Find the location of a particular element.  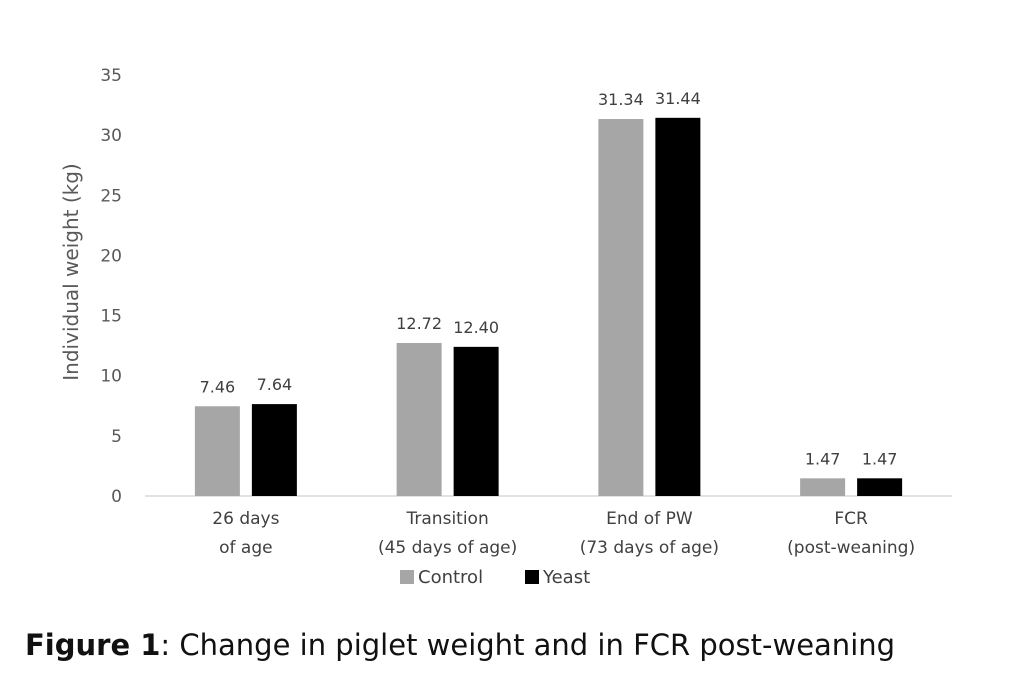

y-tick-label: 15 is located at coordinates (111, 317).